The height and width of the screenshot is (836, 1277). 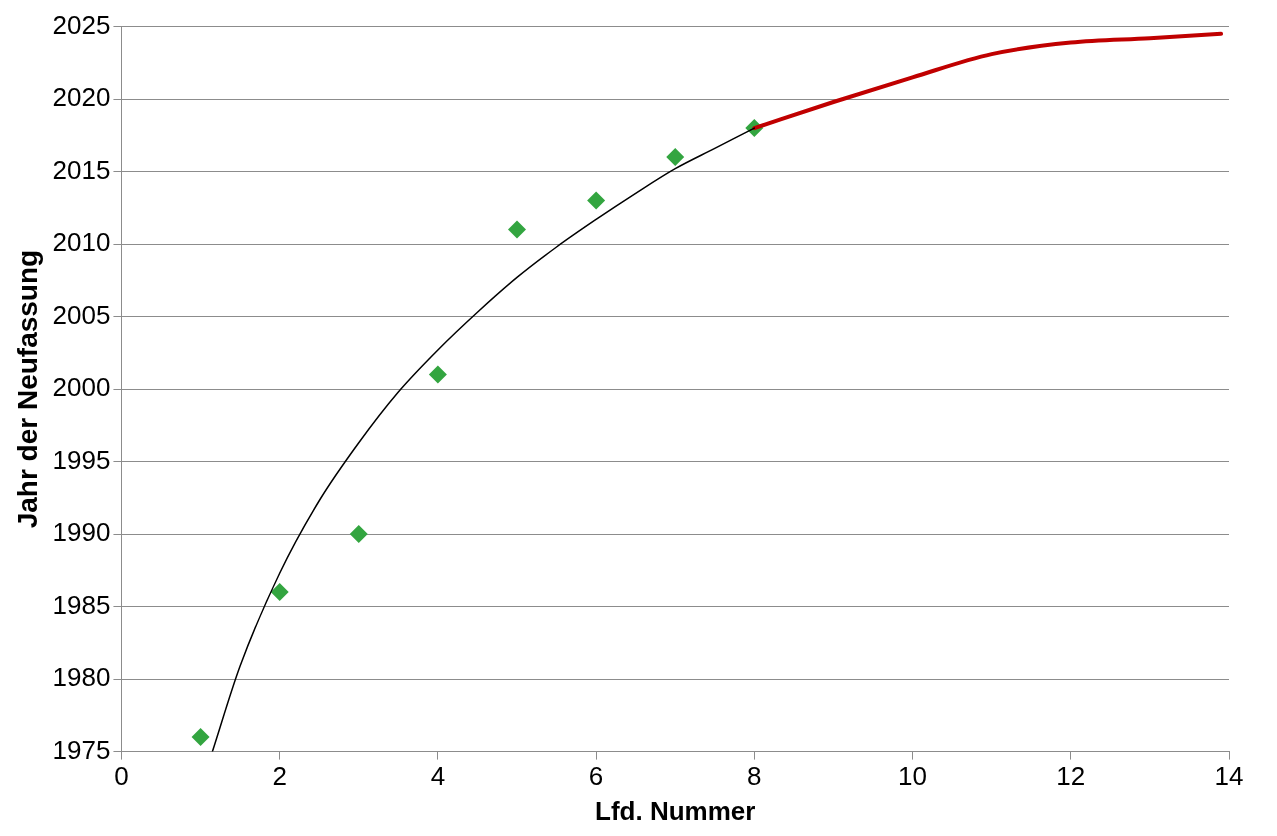 I want to click on y-tick-label: 1990, so click(x=81, y=532).